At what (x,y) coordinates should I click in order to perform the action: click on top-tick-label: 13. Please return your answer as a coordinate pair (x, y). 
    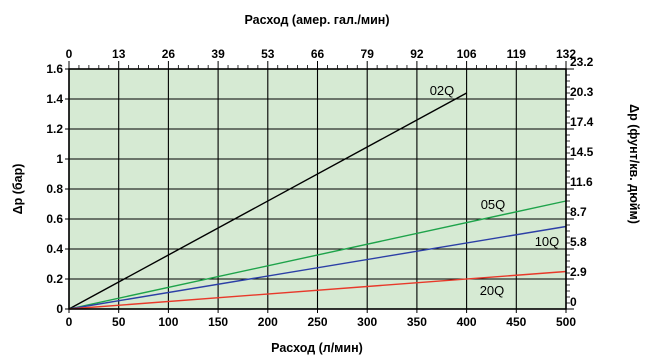
    Looking at the image, I should click on (119, 54).